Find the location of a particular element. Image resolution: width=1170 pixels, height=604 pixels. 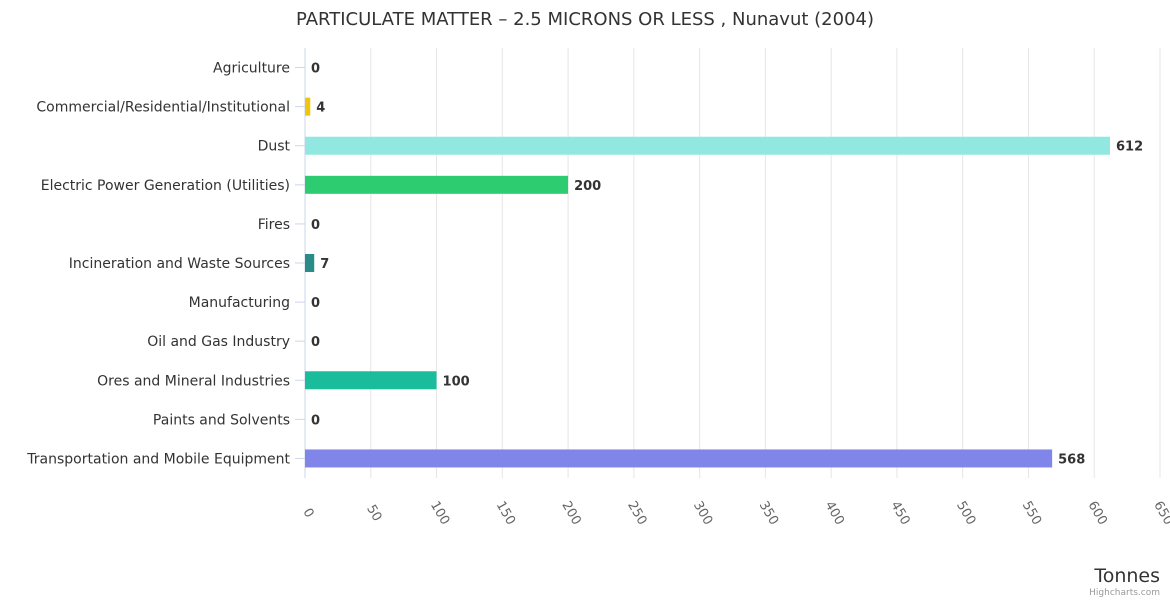

data-label: 7 is located at coordinates (324, 264).